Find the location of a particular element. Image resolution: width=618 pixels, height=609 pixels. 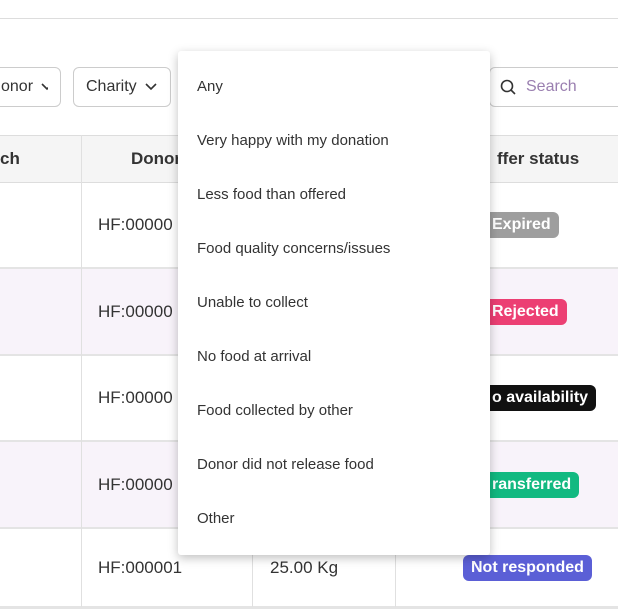

status-badge: ransferred is located at coordinates (535, 484).